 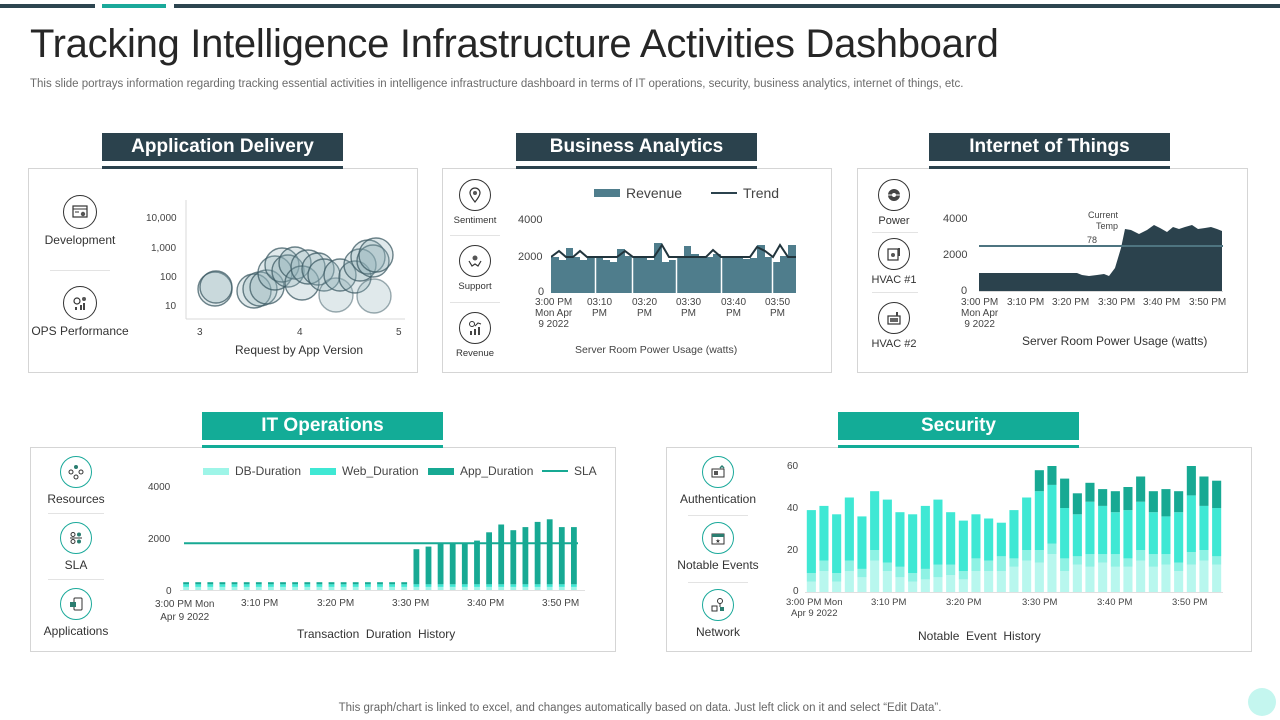 I want to click on sla-icon, so click(x=76, y=538).